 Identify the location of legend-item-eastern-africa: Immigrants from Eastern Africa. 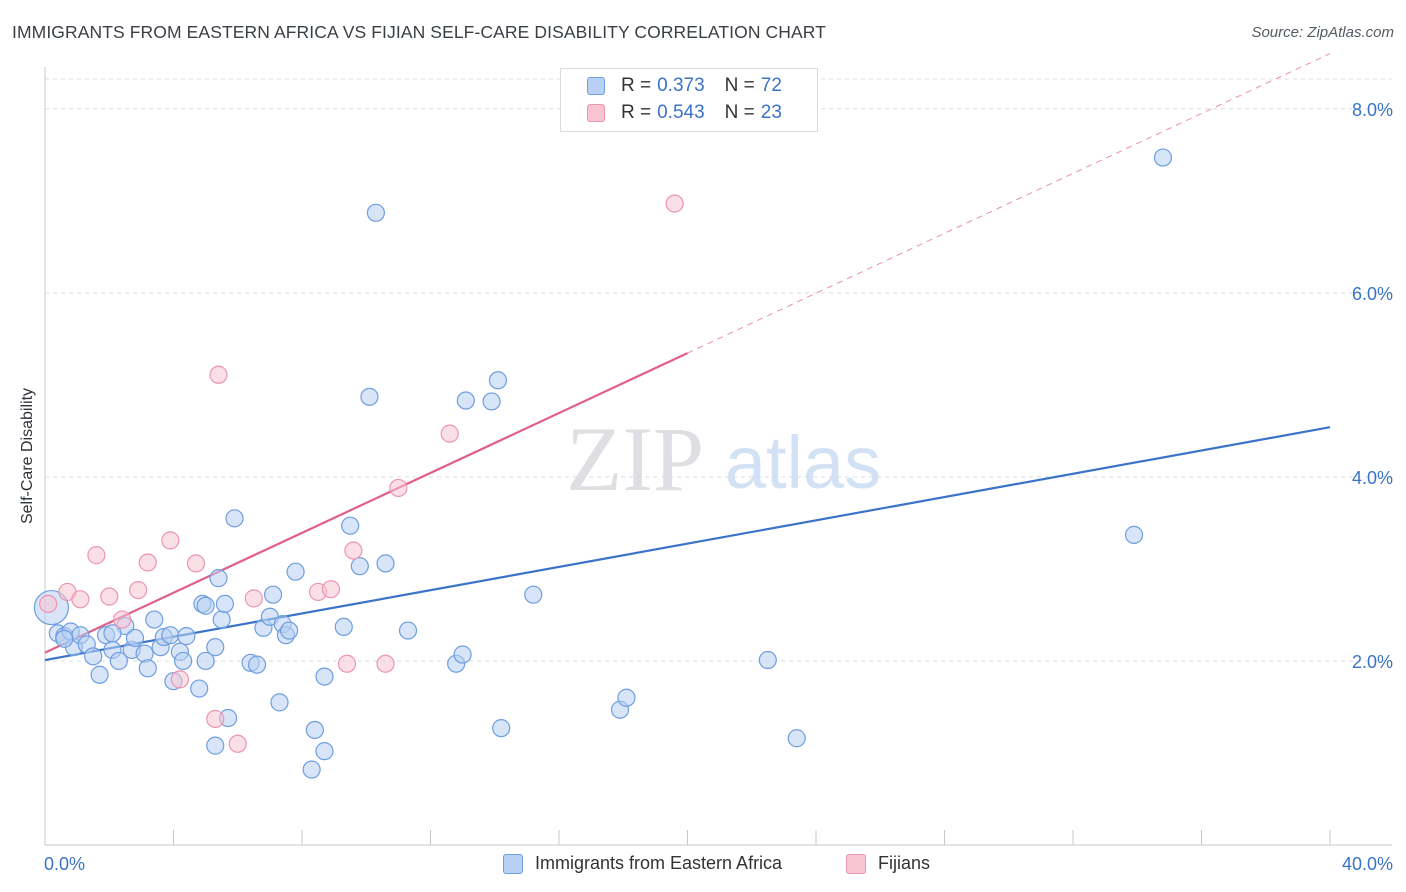
(642, 863).